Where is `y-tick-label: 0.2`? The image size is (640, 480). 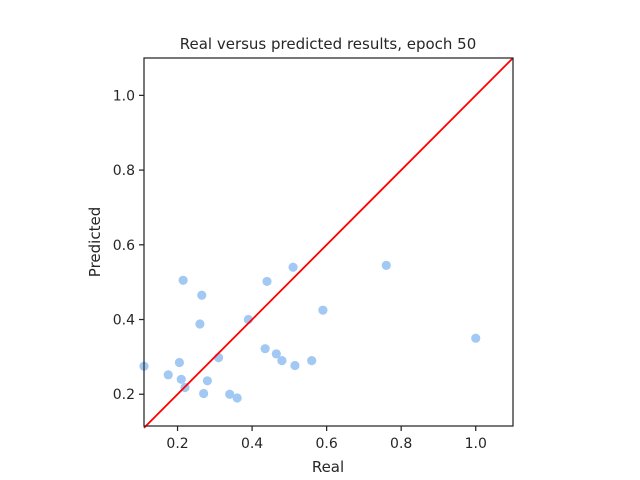 y-tick-label: 0.2 is located at coordinates (124, 395).